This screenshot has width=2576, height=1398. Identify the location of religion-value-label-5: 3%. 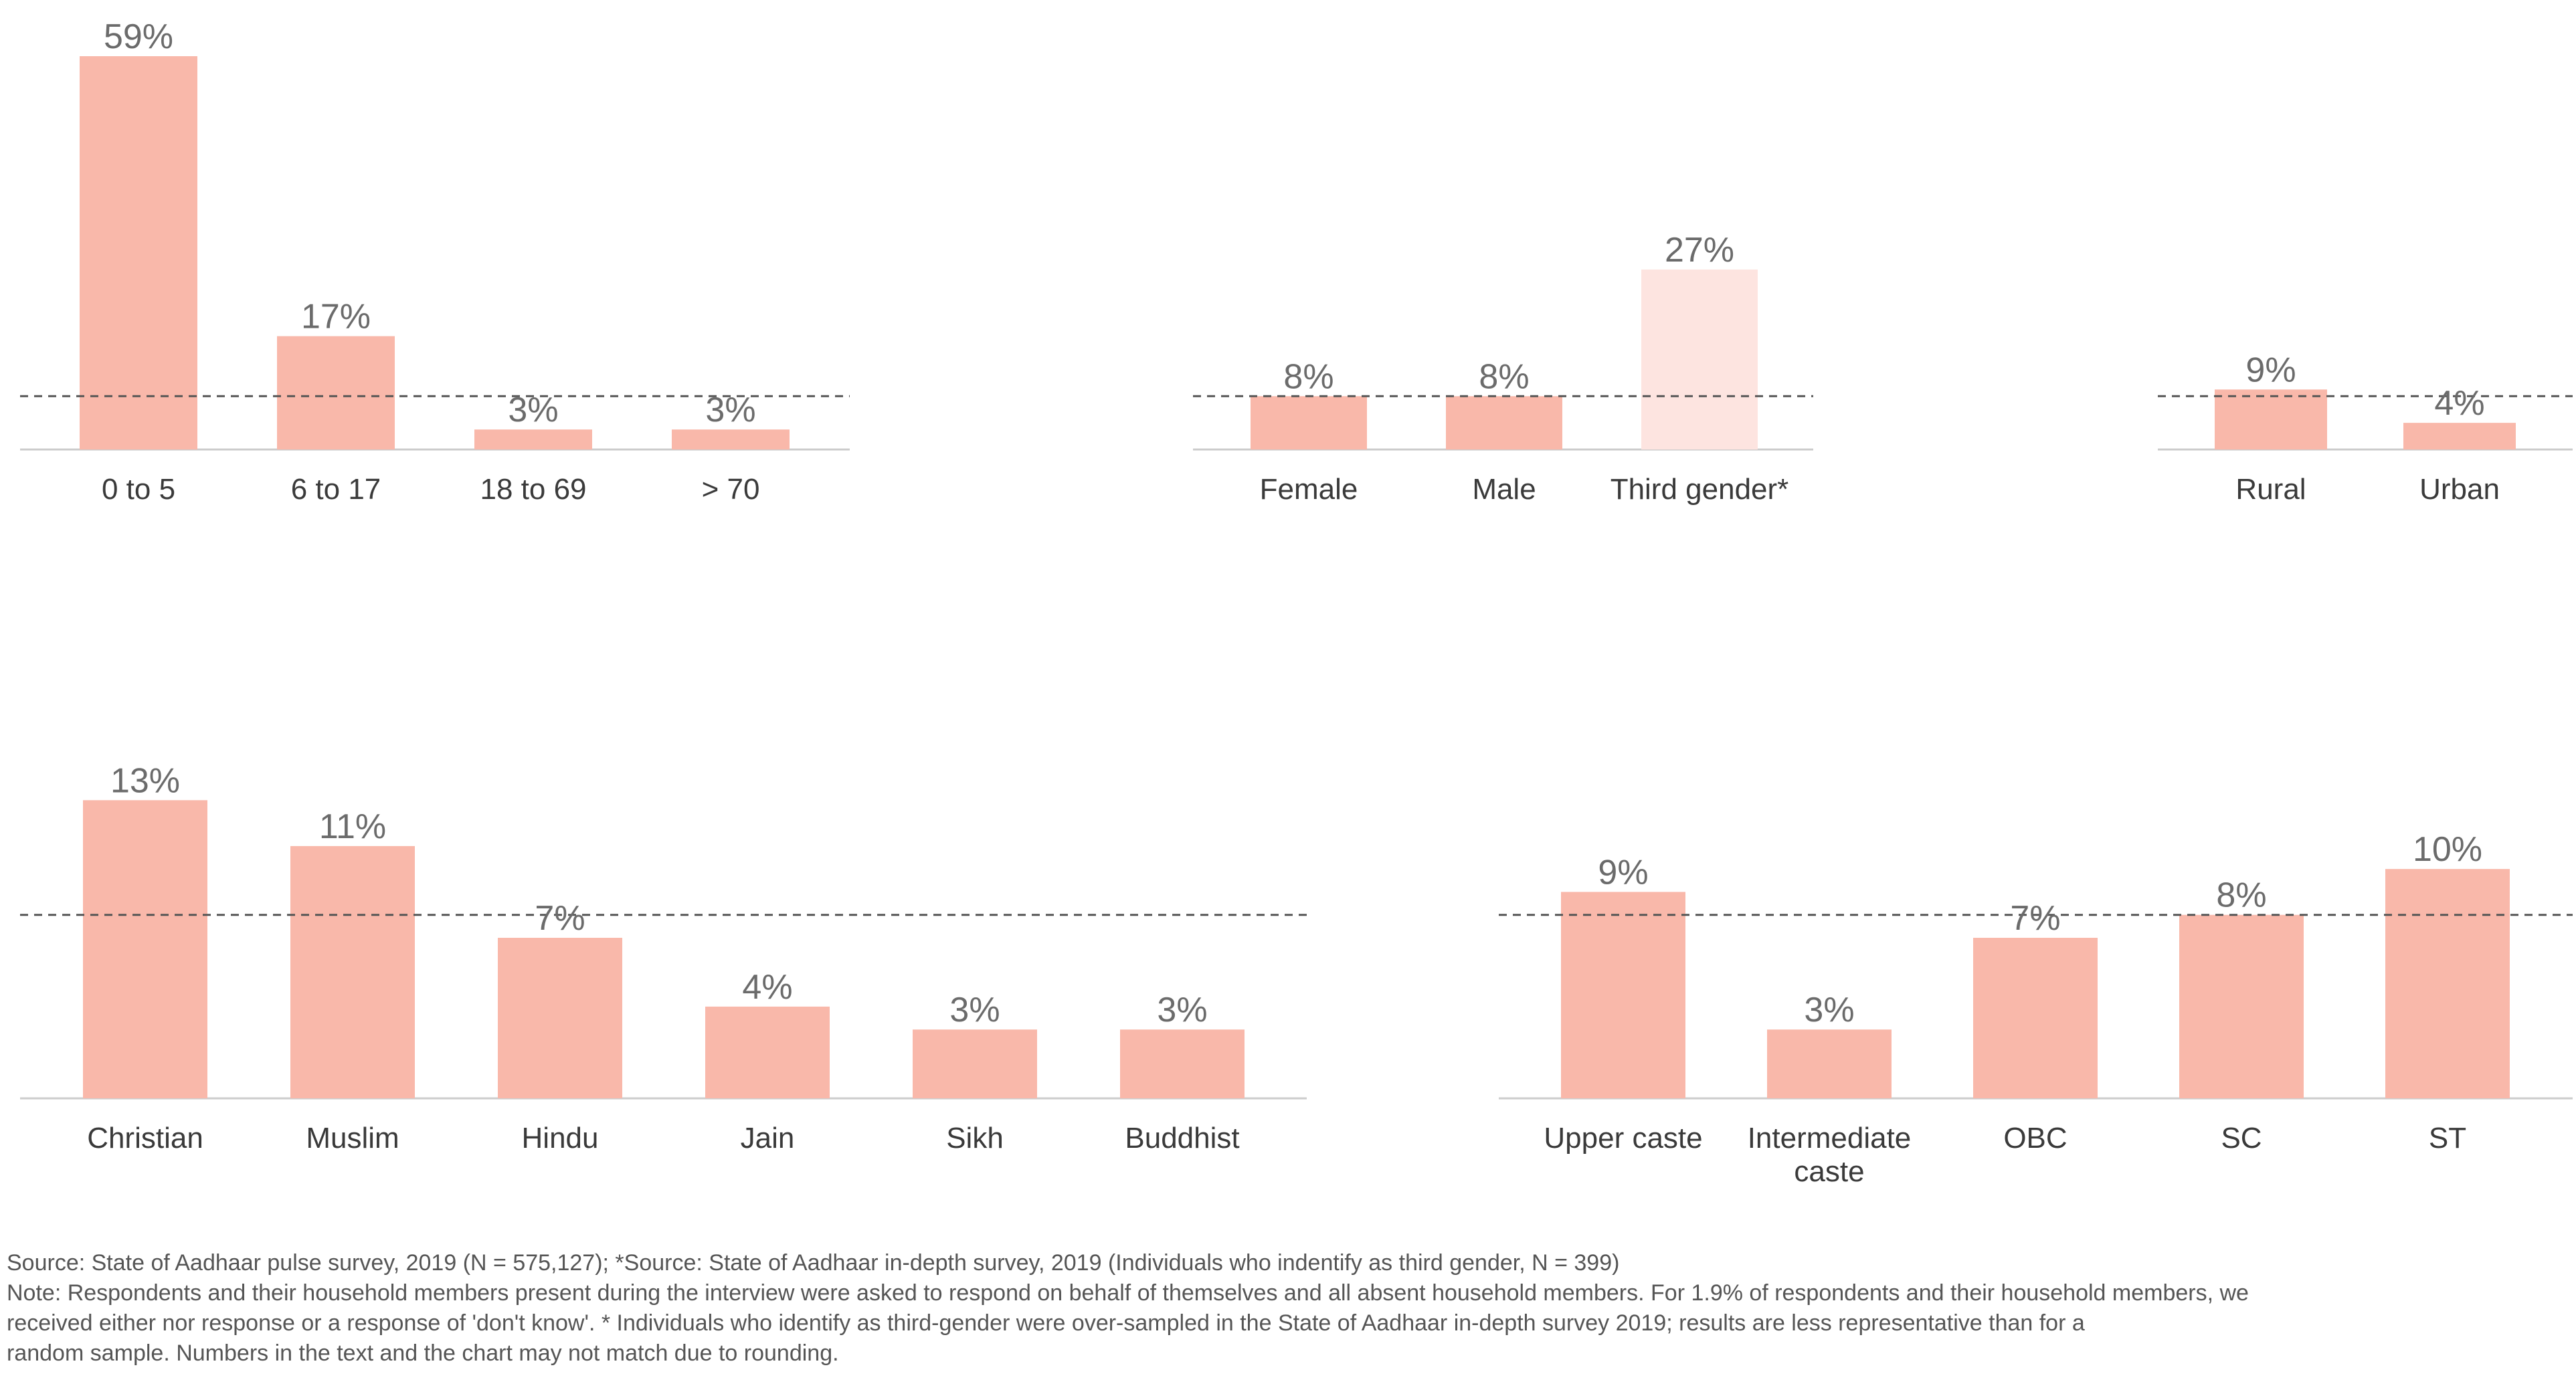
(975, 1010).